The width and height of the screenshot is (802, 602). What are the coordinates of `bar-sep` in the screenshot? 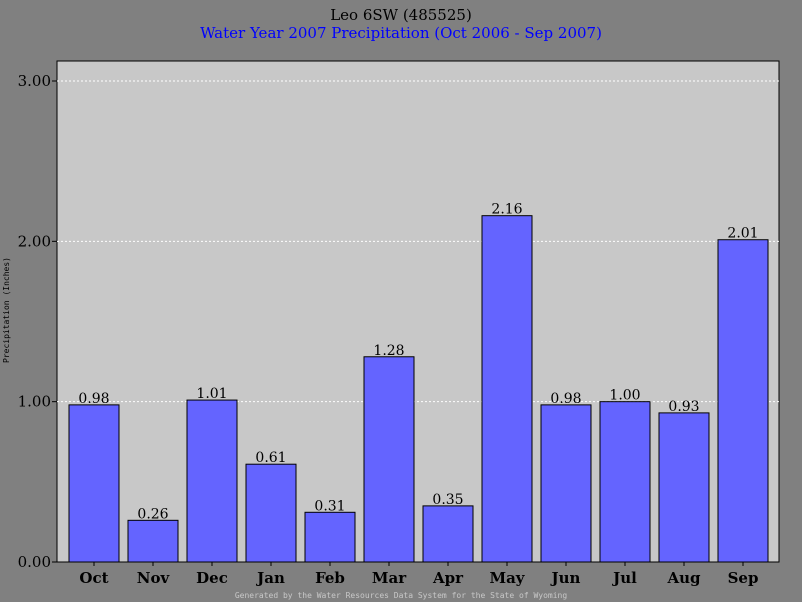 It's located at (743, 401).